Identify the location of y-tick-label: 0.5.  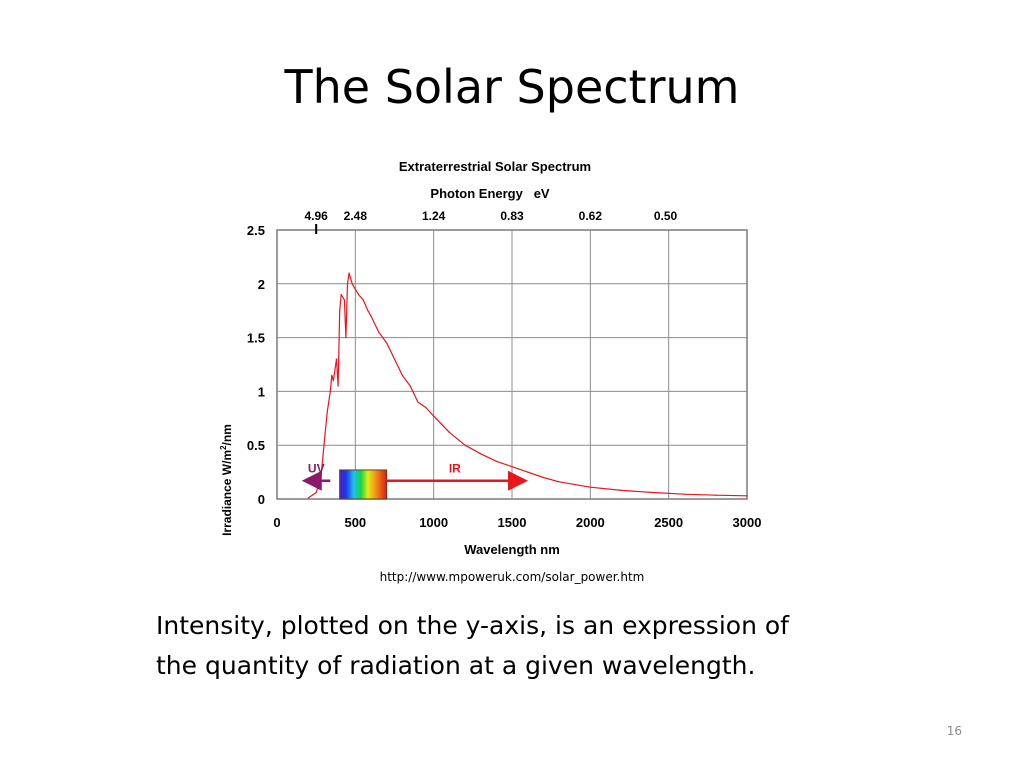
(256, 445).